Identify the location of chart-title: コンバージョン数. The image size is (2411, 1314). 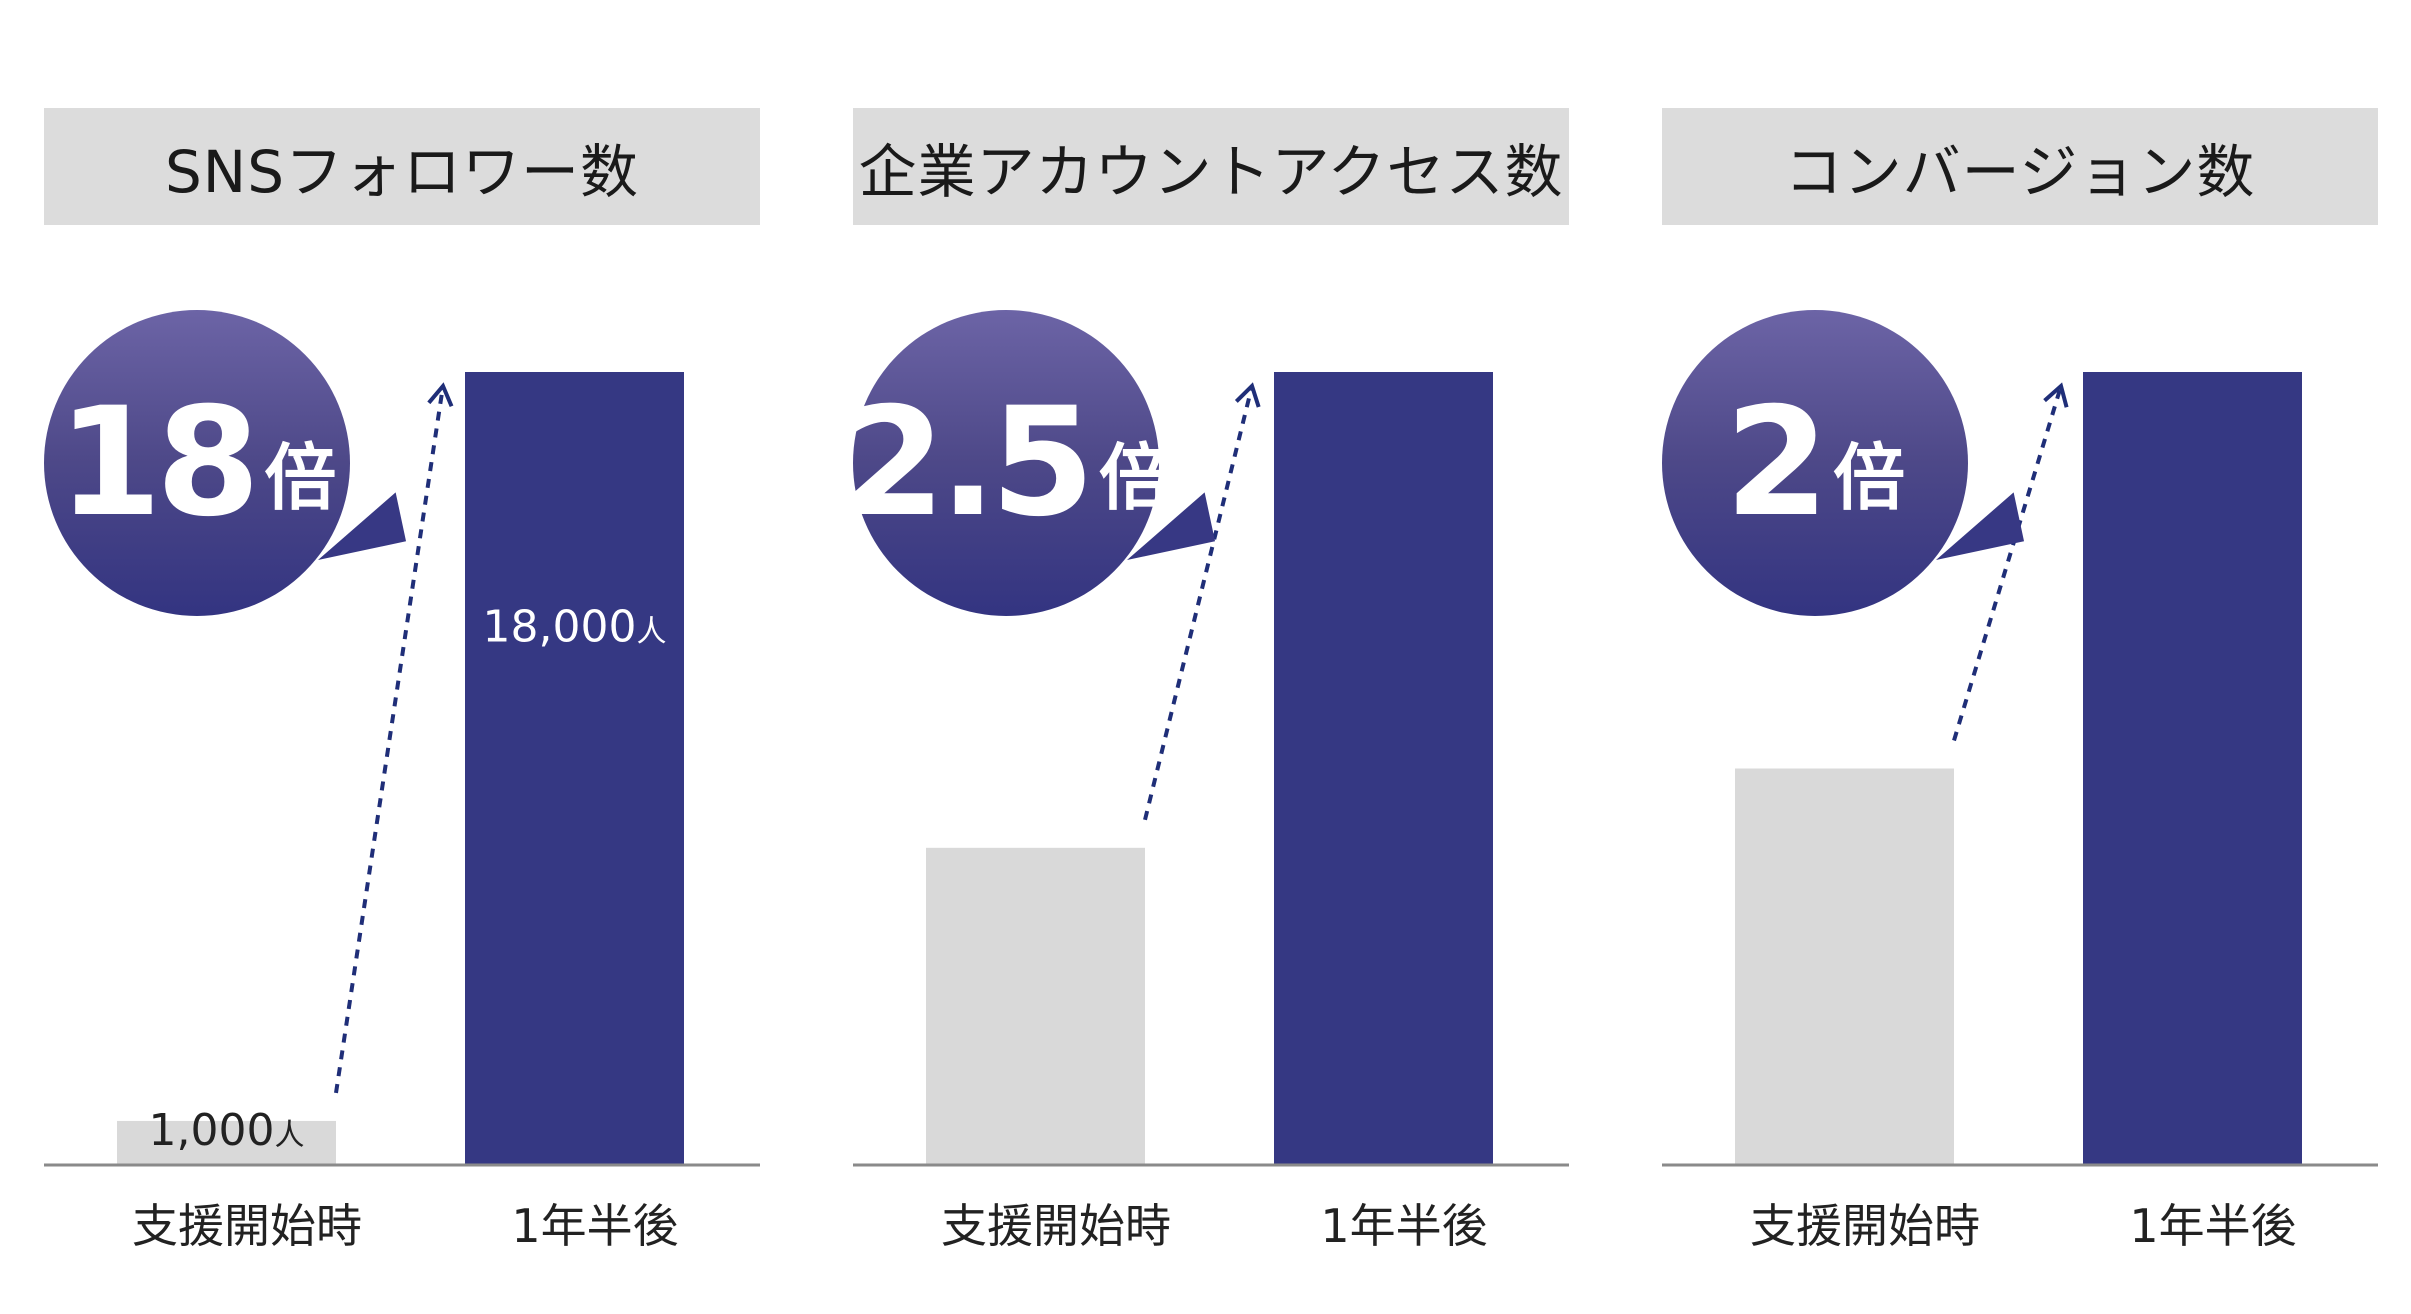
(2020, 166).